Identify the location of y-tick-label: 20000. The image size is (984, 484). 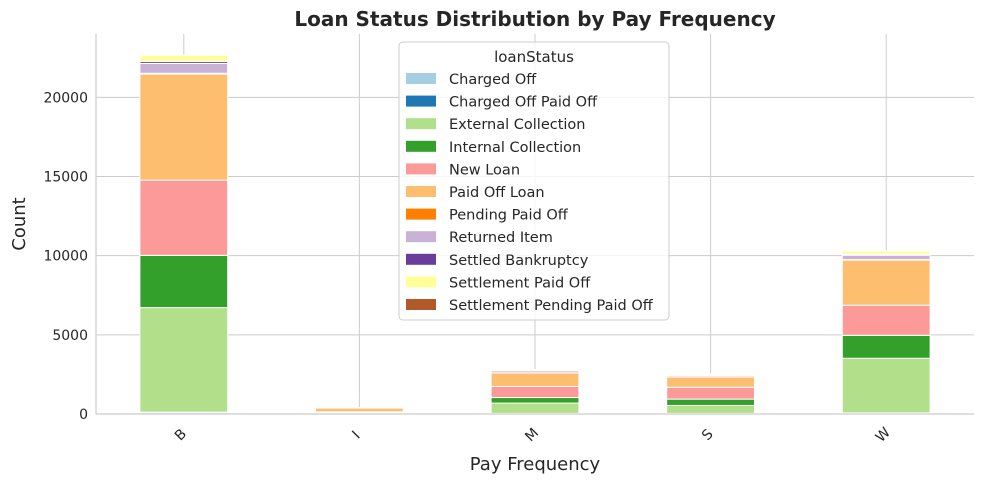
(65, 98).